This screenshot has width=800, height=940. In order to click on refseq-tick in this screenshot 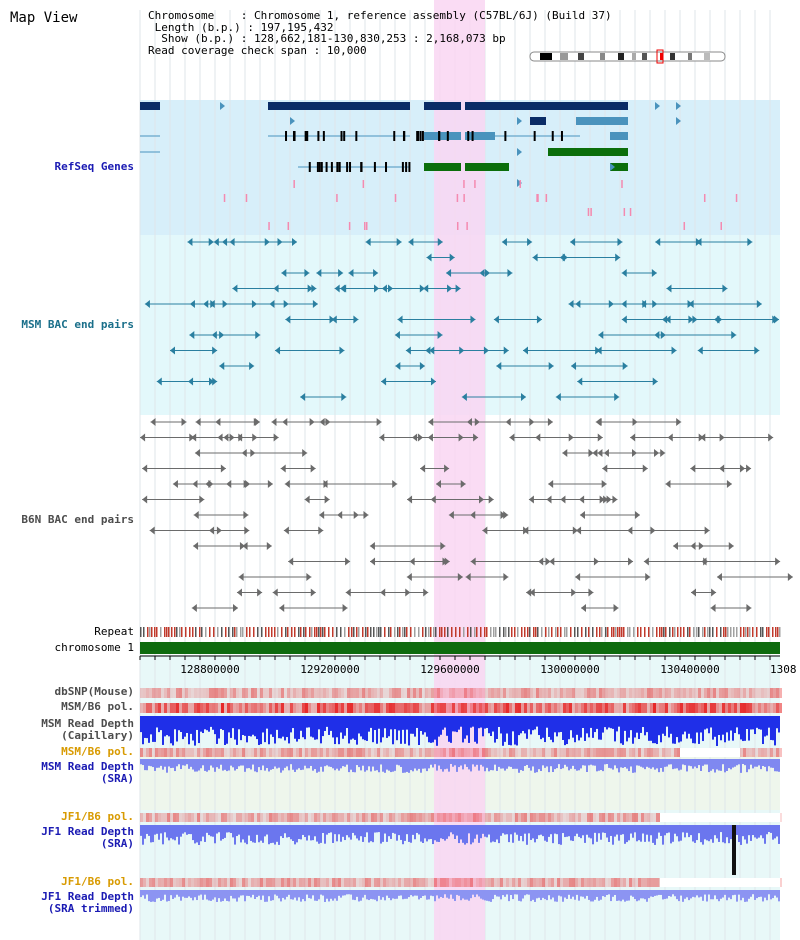, I will do `click(457, 226)`.